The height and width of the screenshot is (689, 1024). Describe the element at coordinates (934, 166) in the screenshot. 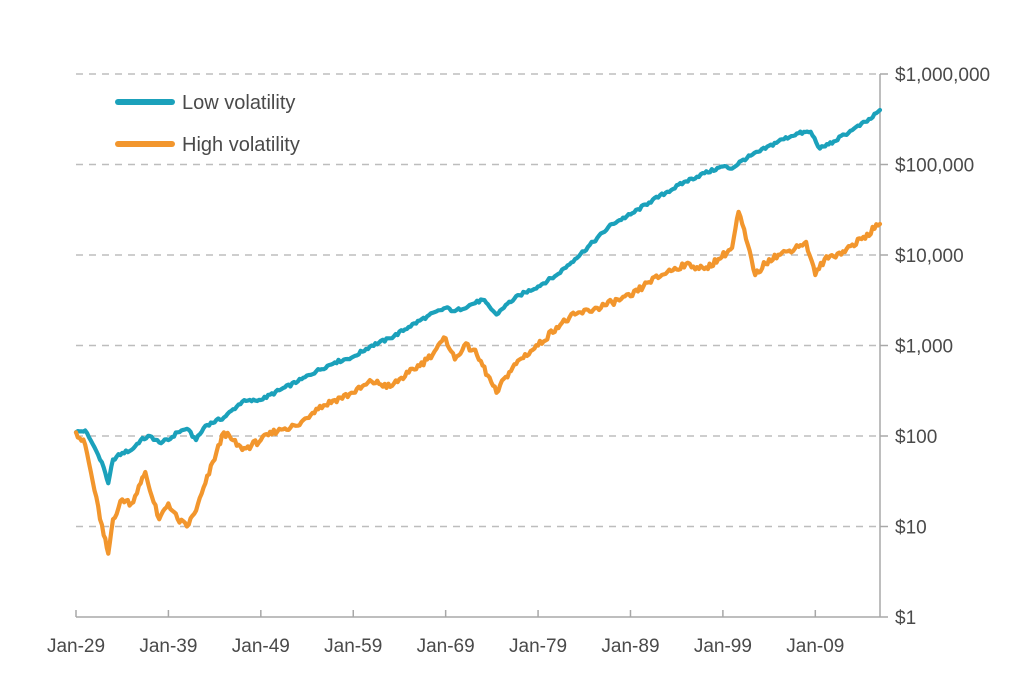

I see `y-tick-label: $100,000` at that location.